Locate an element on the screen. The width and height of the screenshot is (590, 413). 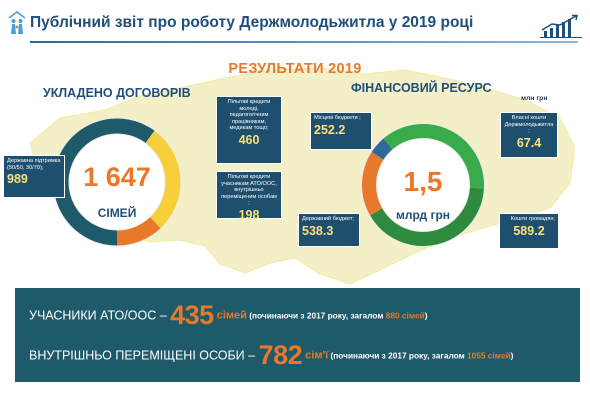
ato-summary-label: УЧАСНИКИ АТО/ООС – is located at coordinates (100, 315).